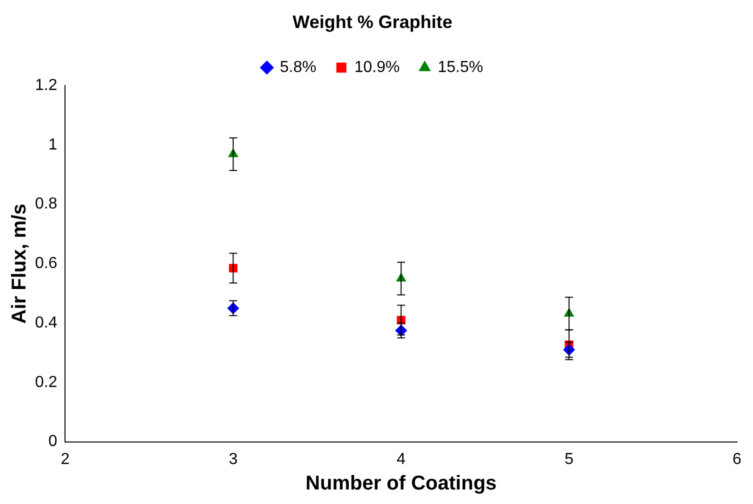  What do you see at coordinates (233, 459) in the screenshot?
I see `x-tick-label: 3` at bounding box center [233, 459].